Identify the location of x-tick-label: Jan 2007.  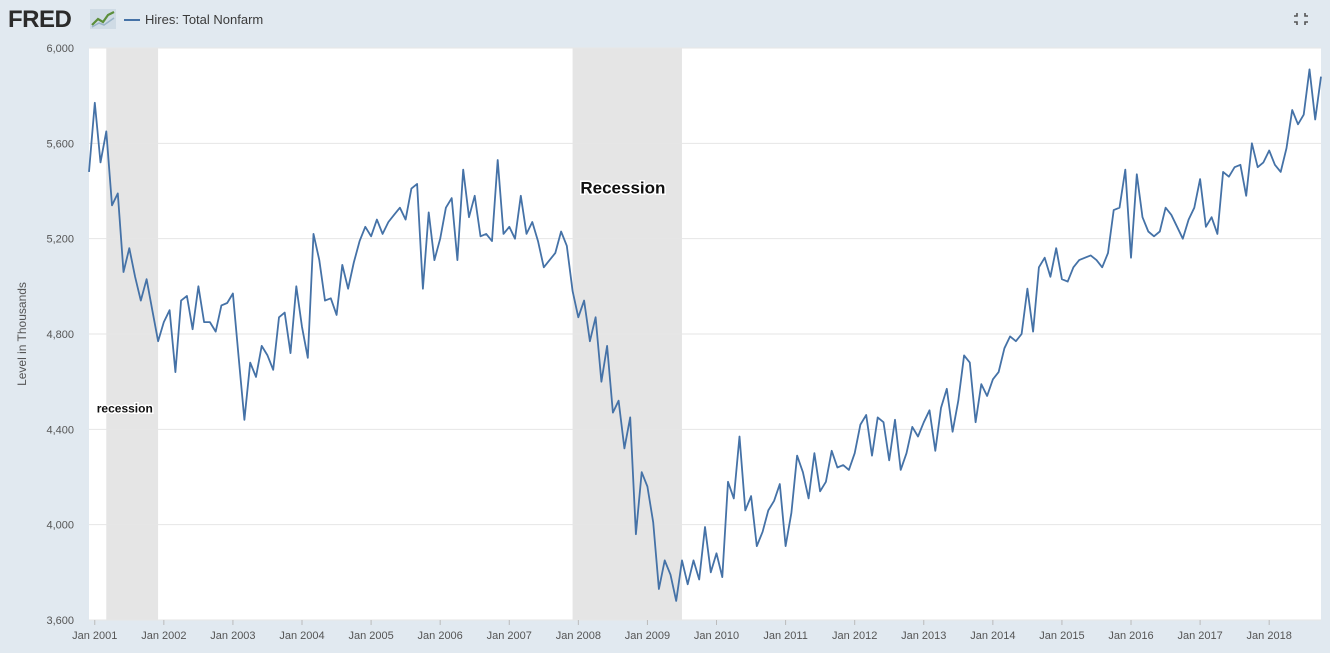
(509, 636).